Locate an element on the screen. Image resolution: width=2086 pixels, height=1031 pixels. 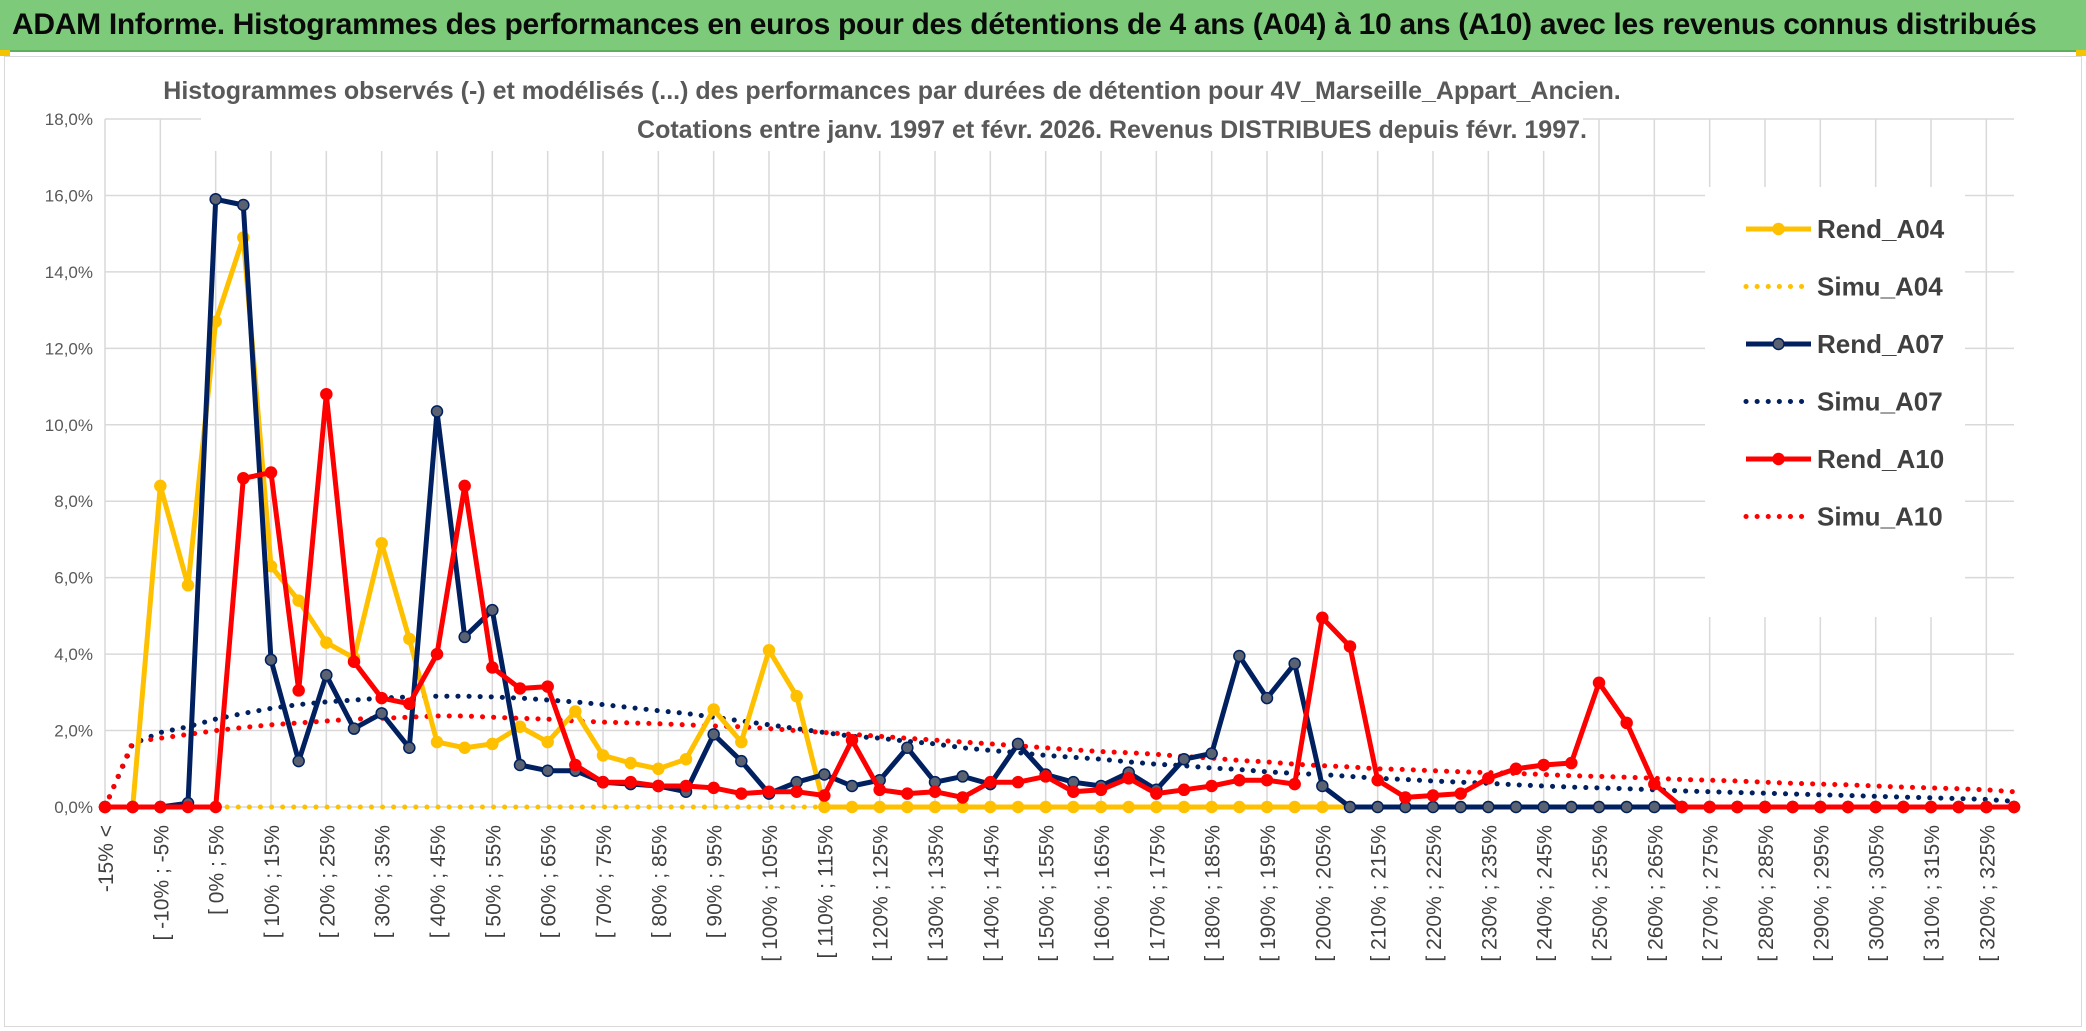
x-tick-label: [ 80% ; 85% is located at coordinates (659, 881).